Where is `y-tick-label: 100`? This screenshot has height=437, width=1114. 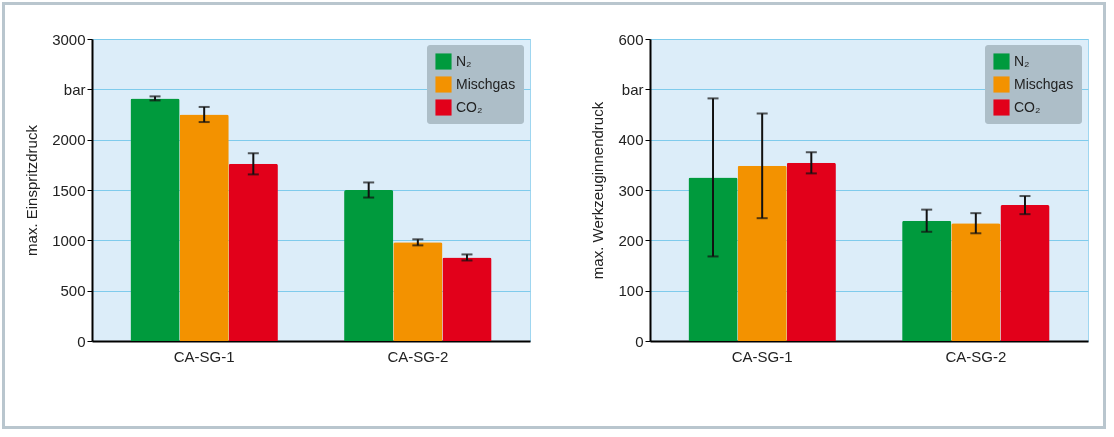 y-tick-label: 100 is located at coordinates (631, 291).